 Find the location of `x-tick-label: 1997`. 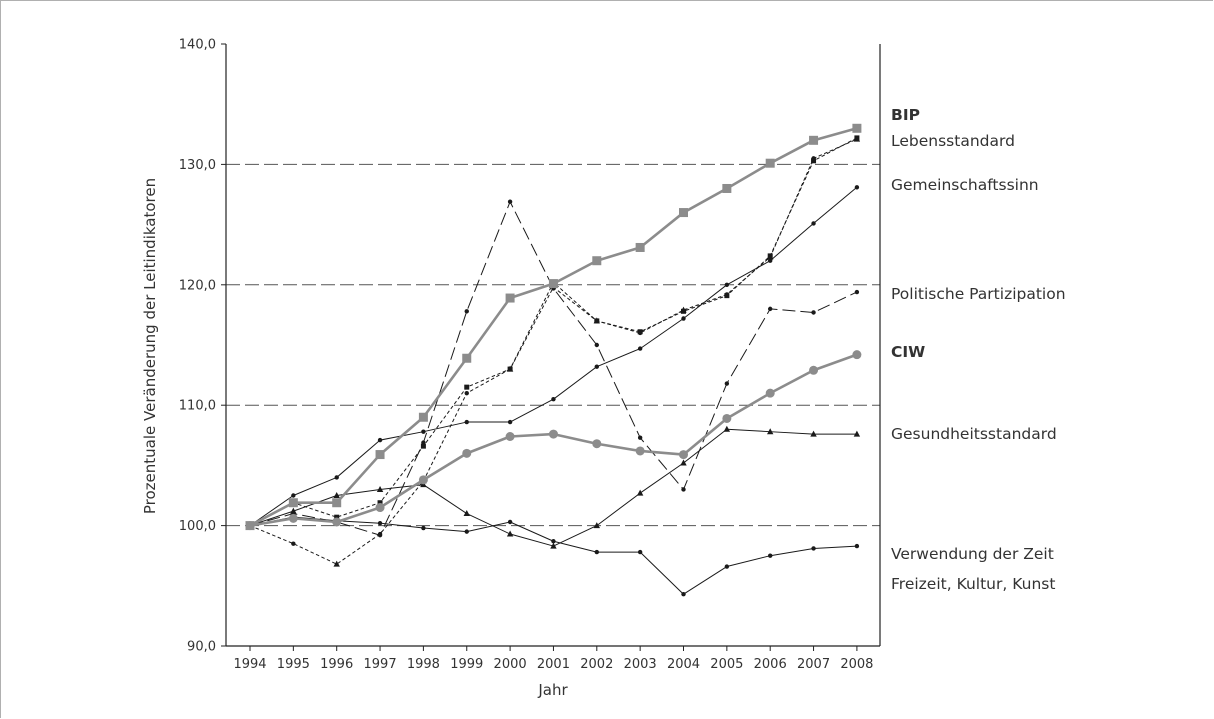

x-tick-label: 1997 is located at coordinates (380, 664).